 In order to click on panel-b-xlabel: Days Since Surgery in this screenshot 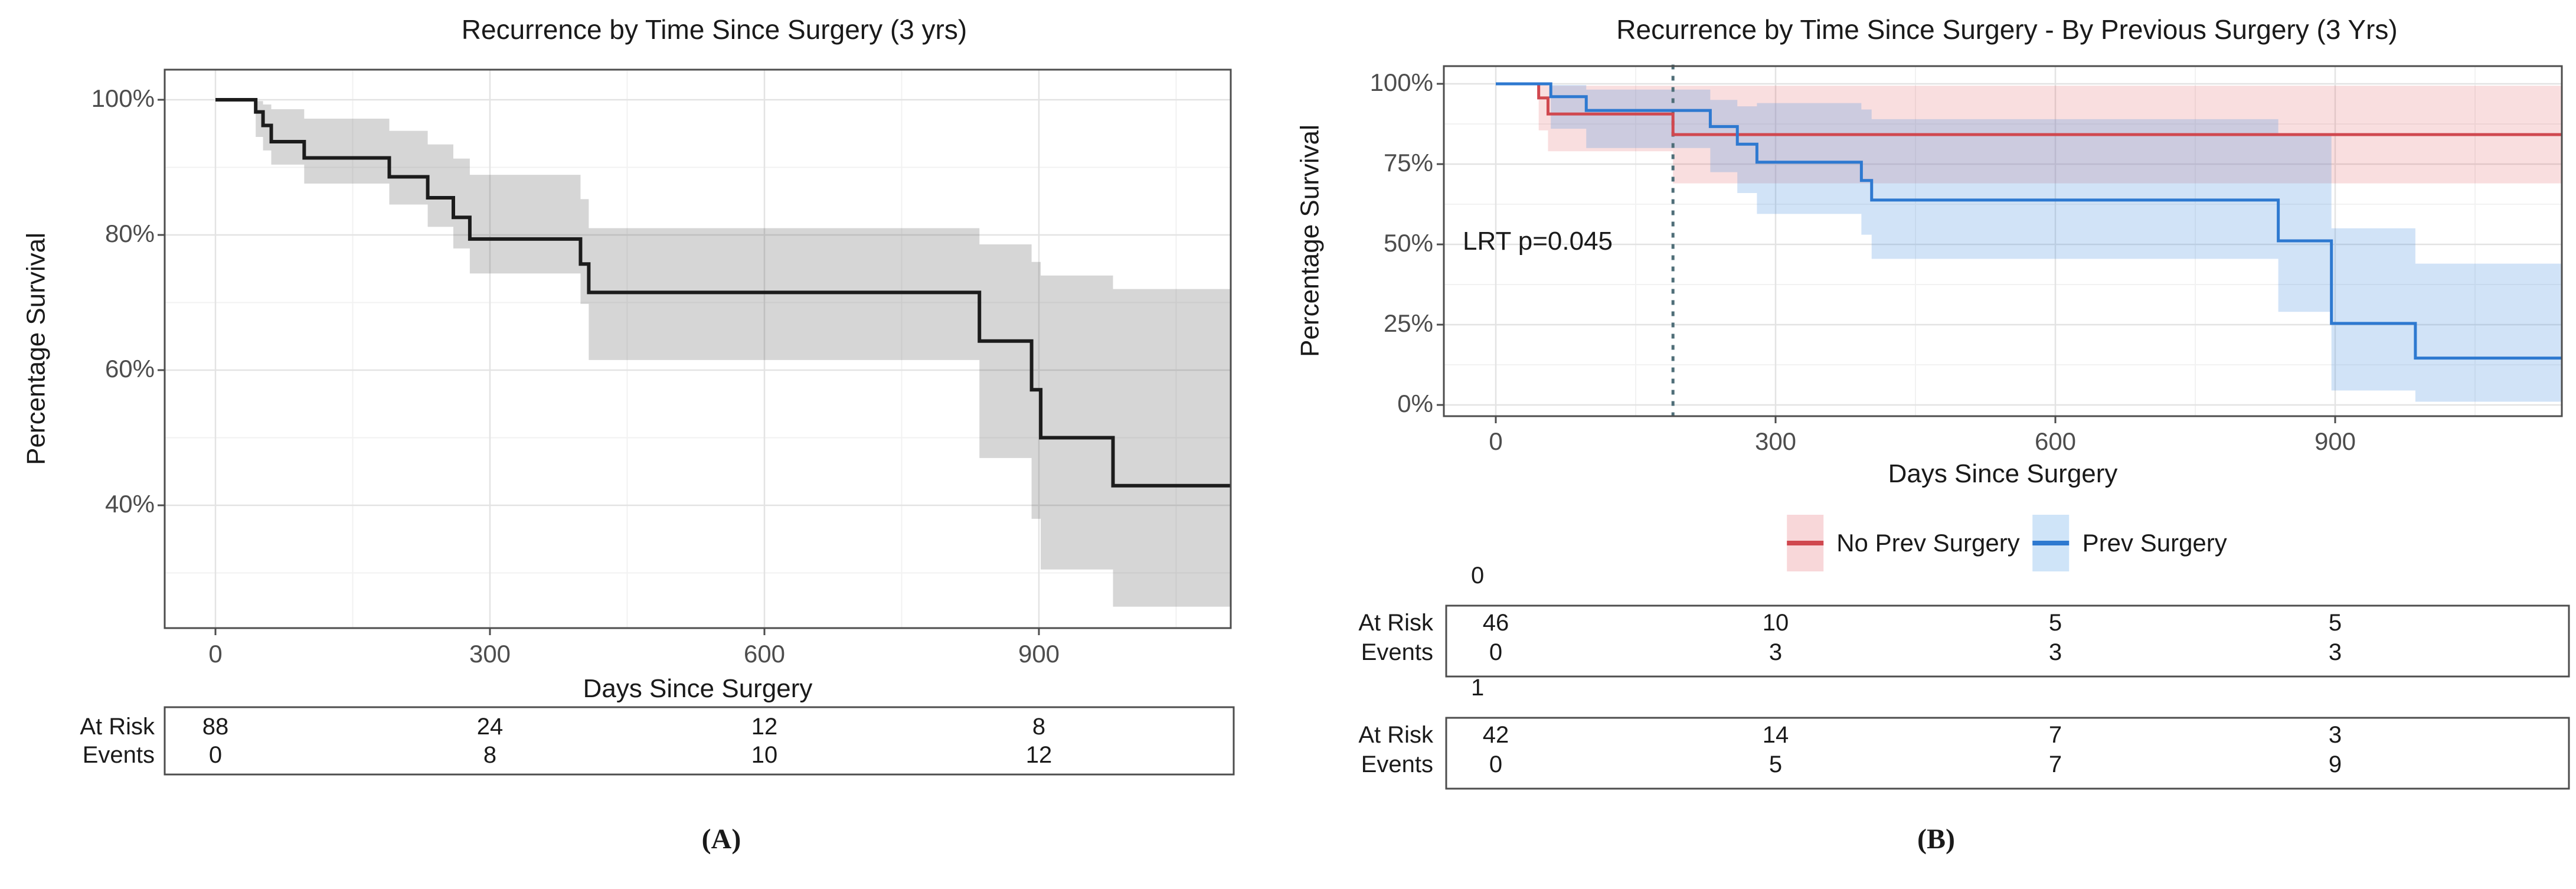, I will do `click(2003, 474)`.